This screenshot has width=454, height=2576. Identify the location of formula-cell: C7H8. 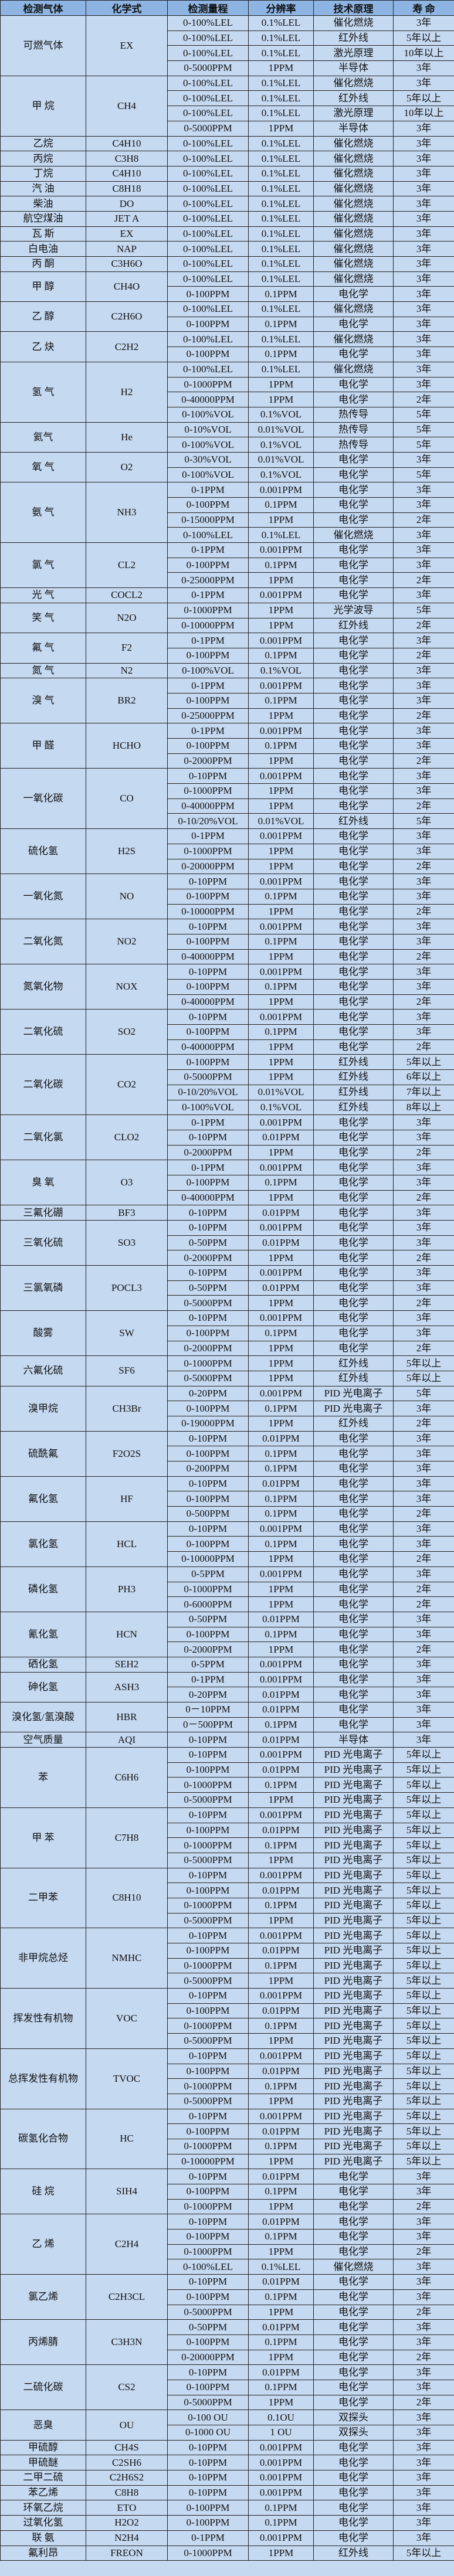
(127, 1838).